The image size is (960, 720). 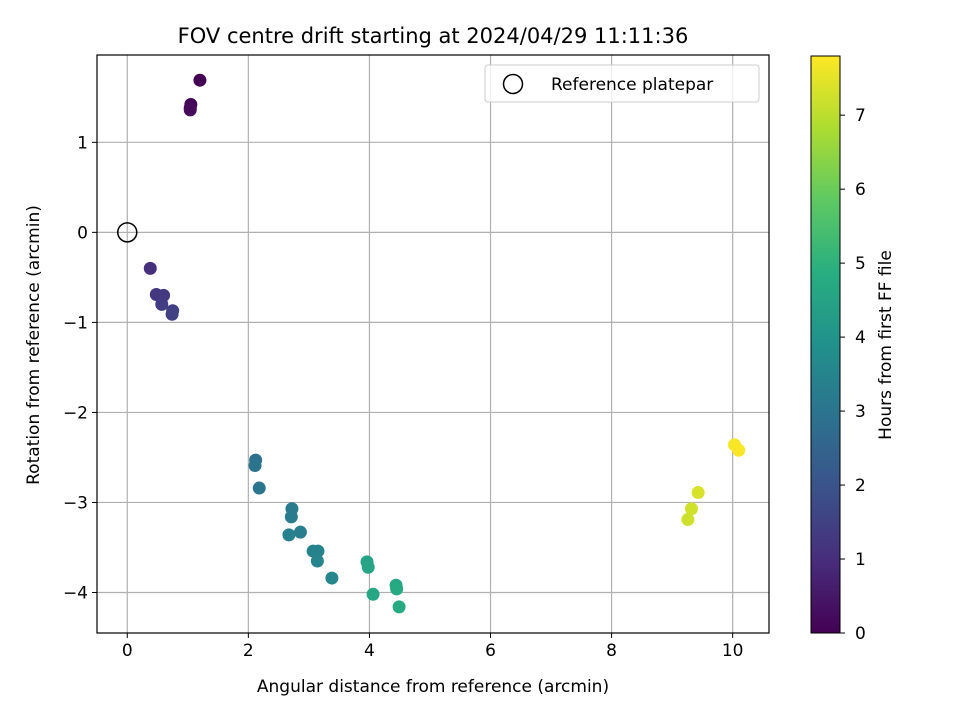 What do you see at coordinates (860, 486) in the screenshot?
I see `colorbar-tick-label: 2` at bounding box center [860, 486].